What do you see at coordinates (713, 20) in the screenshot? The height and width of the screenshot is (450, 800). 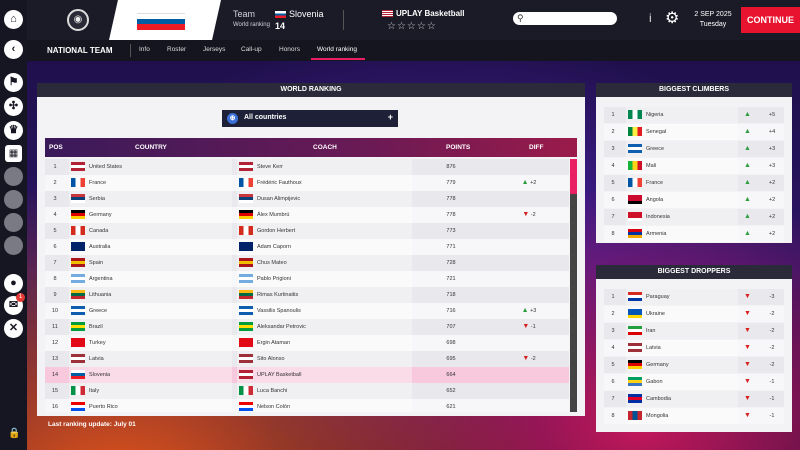 I see `current-date: 2 SEP 2025 Tuesday` at bounding box center [713, 20].